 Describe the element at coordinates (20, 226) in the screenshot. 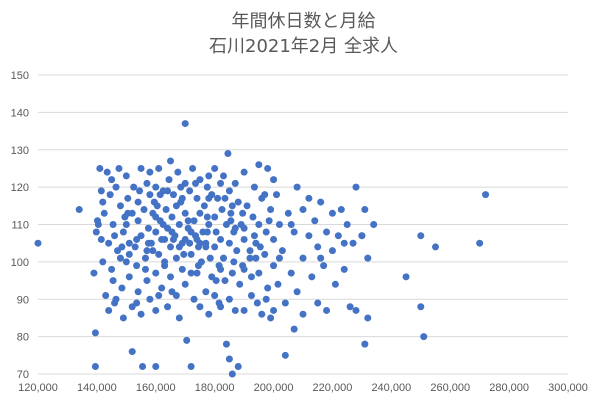

I see `y-tick-label: 110` at that location.